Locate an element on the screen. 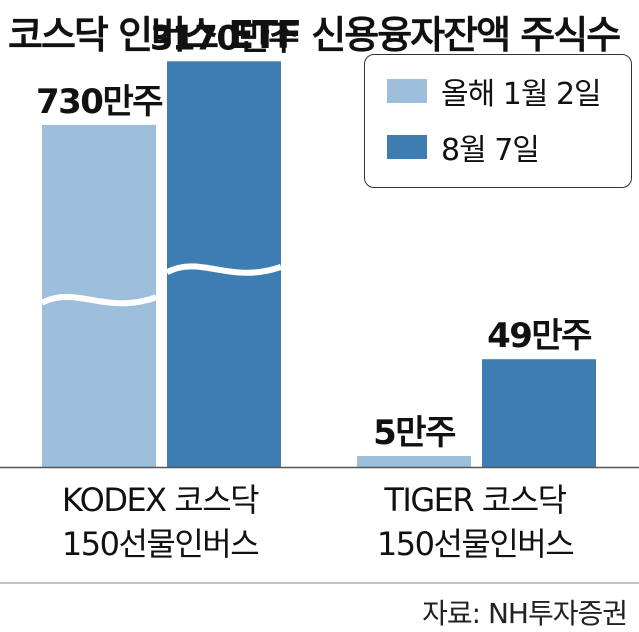  category-label-line: KODEX 코스닥 is located at coordinates (160, 500).